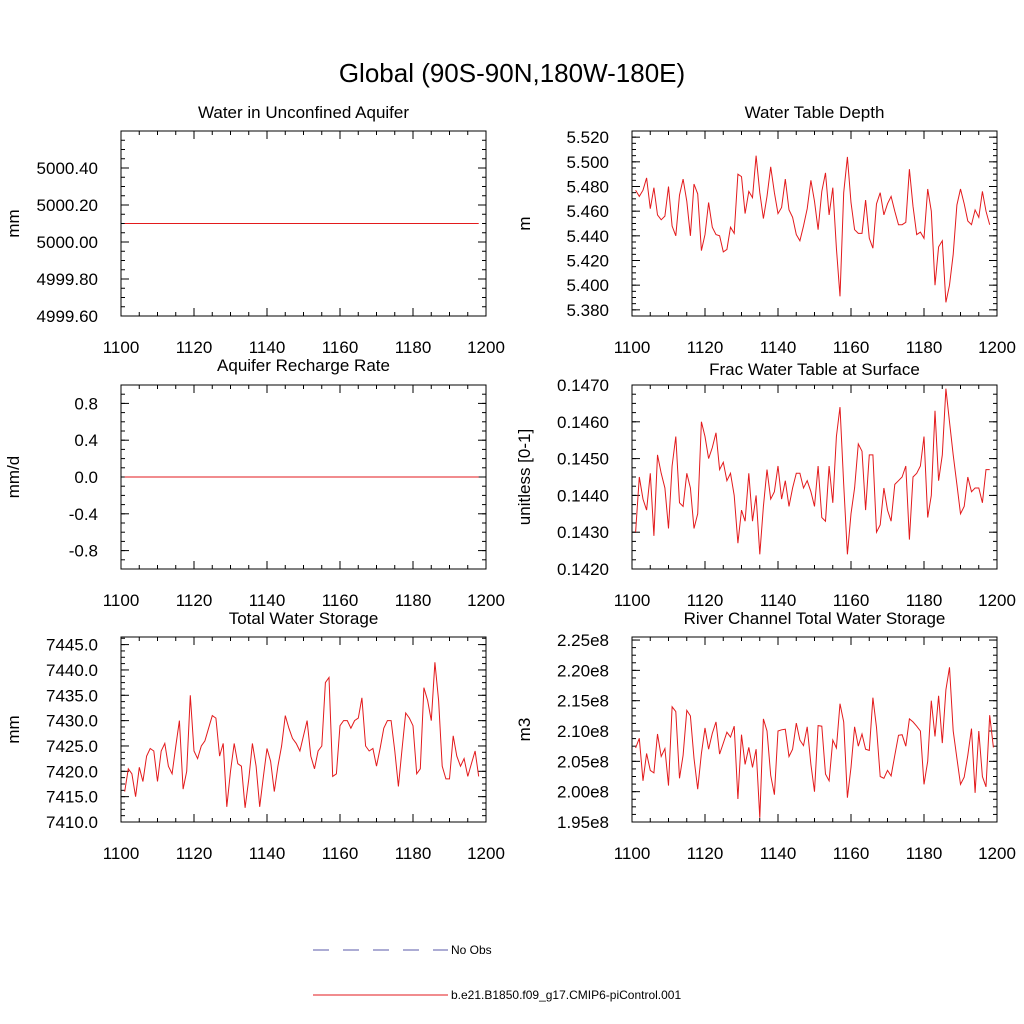 This screenshot has width=1024, height=1024. I want to click on frac-water-table-at-surface-y-tick-label: 0.1420, so click(583, 569).